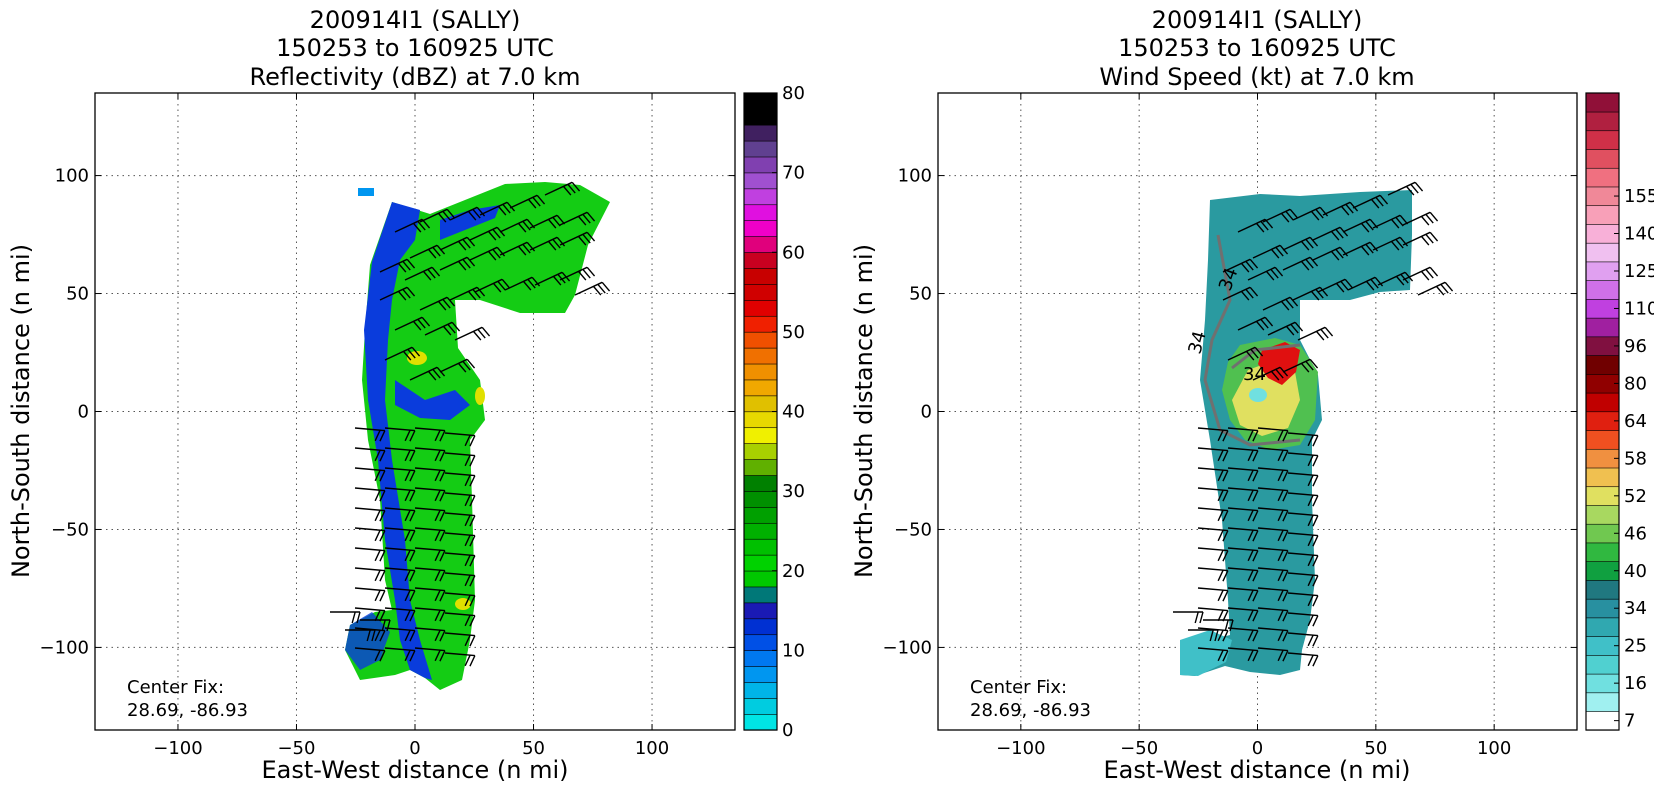 This screenshot has width=1654, height=787. I want to click on wind-speed-peak-region, so click(1279, 363).